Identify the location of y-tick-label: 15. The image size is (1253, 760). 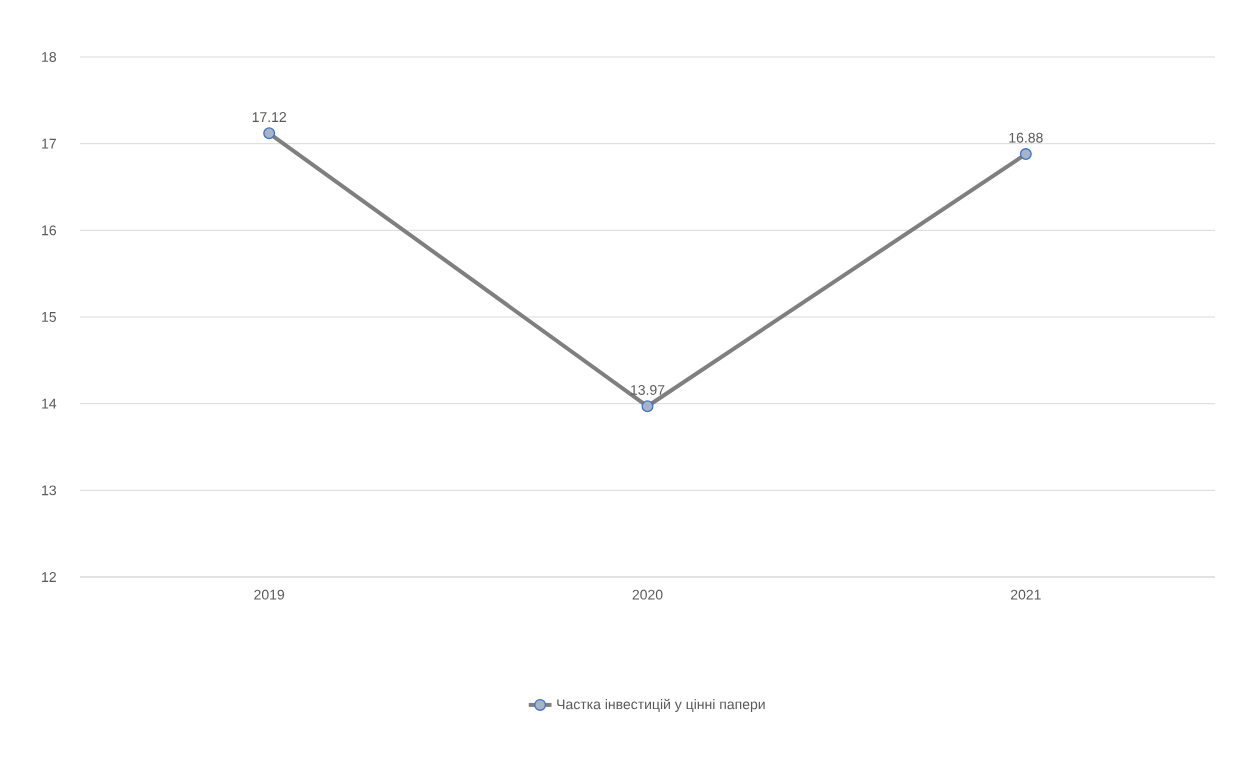
(49, 317).